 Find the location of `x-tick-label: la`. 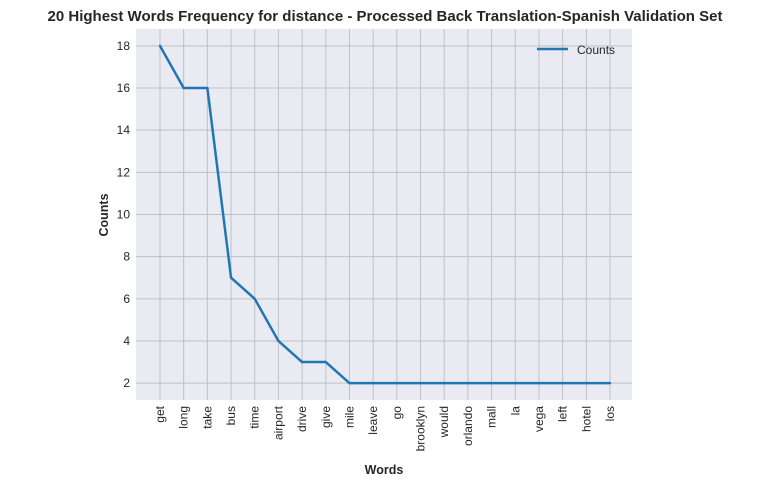

x-tick-label: la is located at coordinates (515, 411).